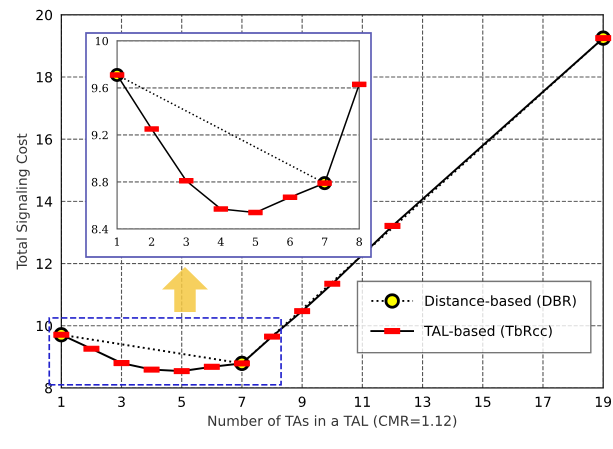 Image resolution: width=613 pixels, height=449 pixels. I want to click on y-tick-label: 12, so click(44, 263).